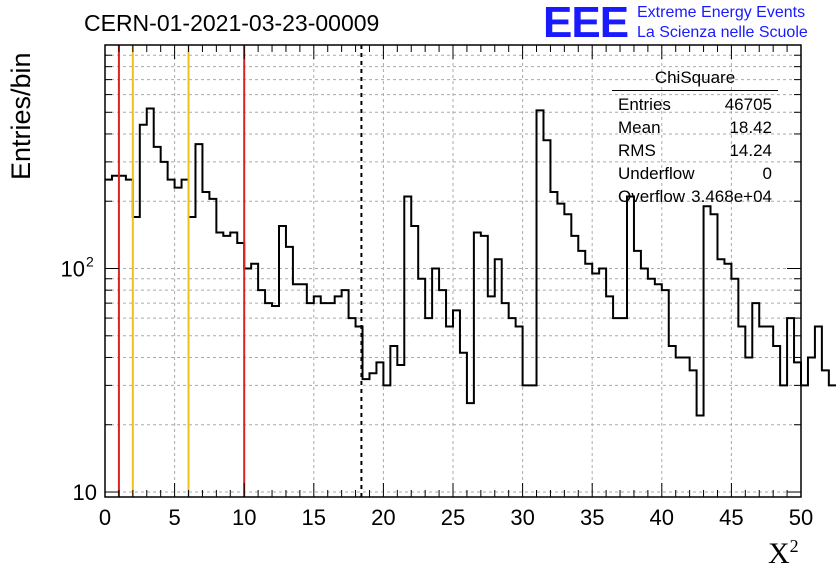 This screenshot has height=572, width=836. I want to click on x-tick-label: 35, so click(592, 517).